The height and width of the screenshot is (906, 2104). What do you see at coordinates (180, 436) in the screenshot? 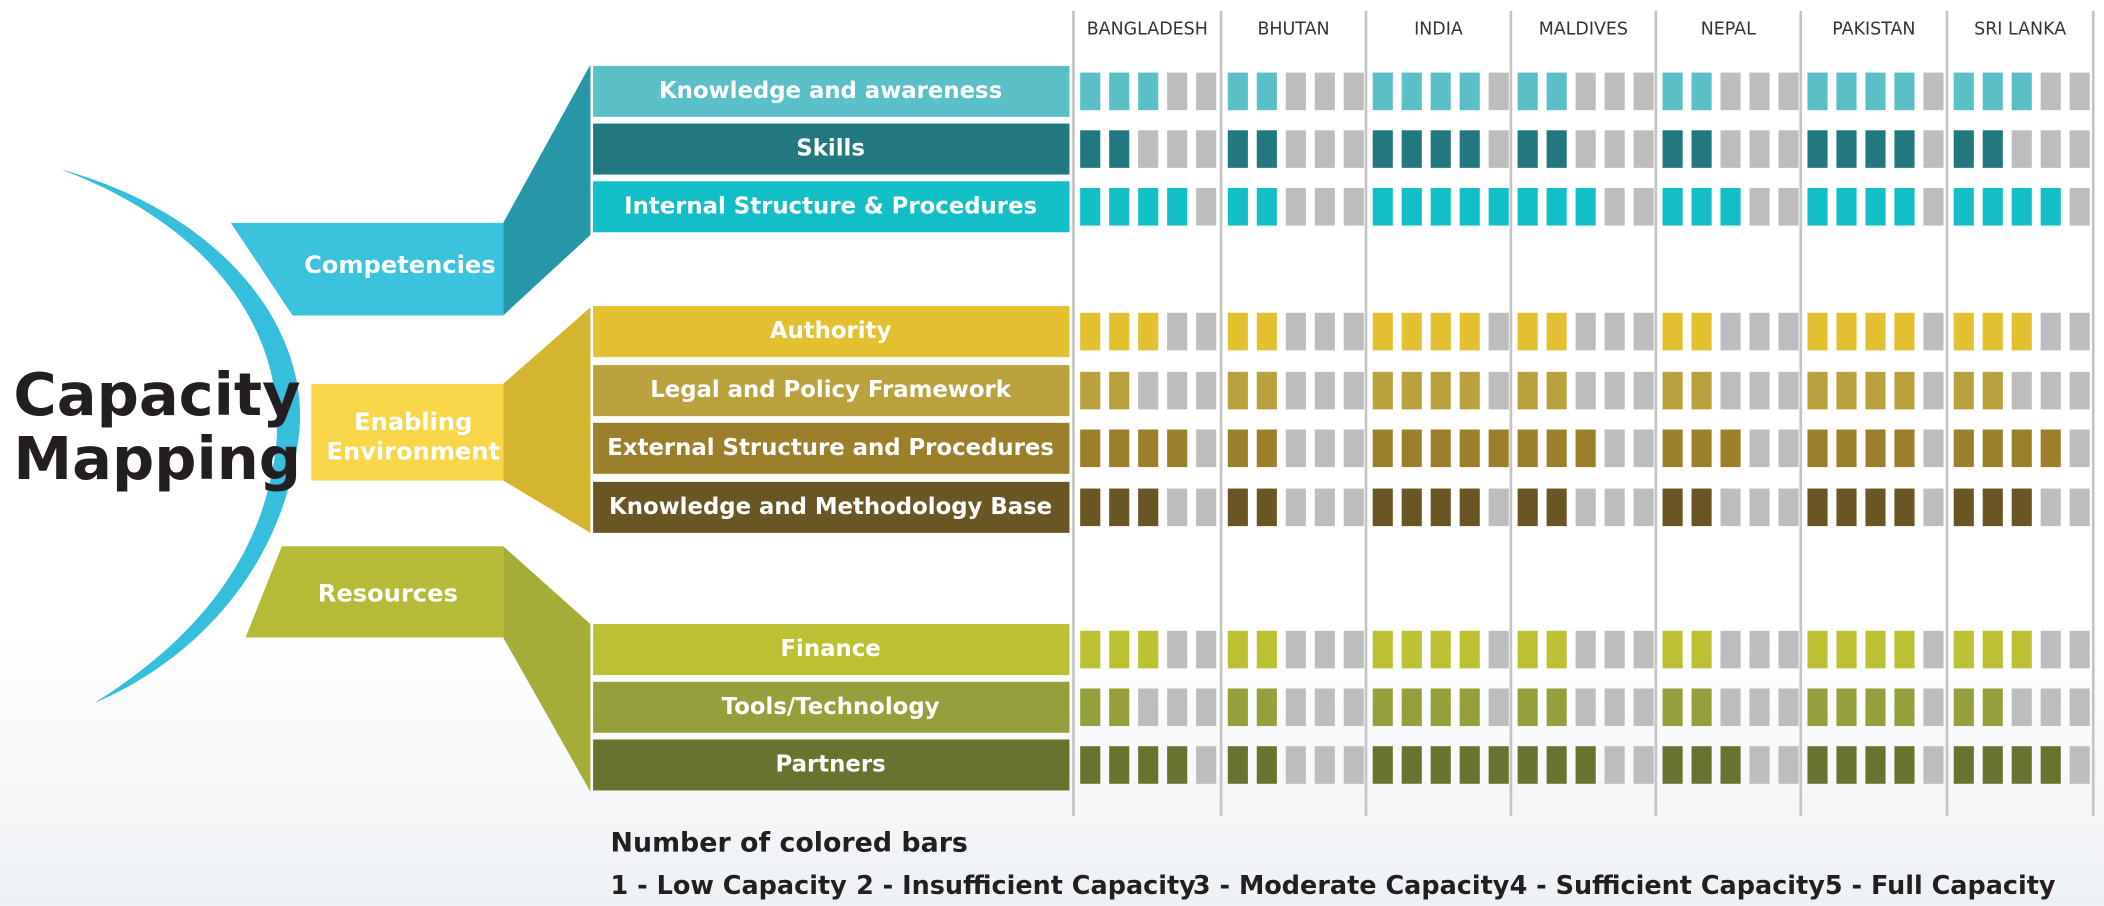
I see `arc` at bounding box center [180, 436].